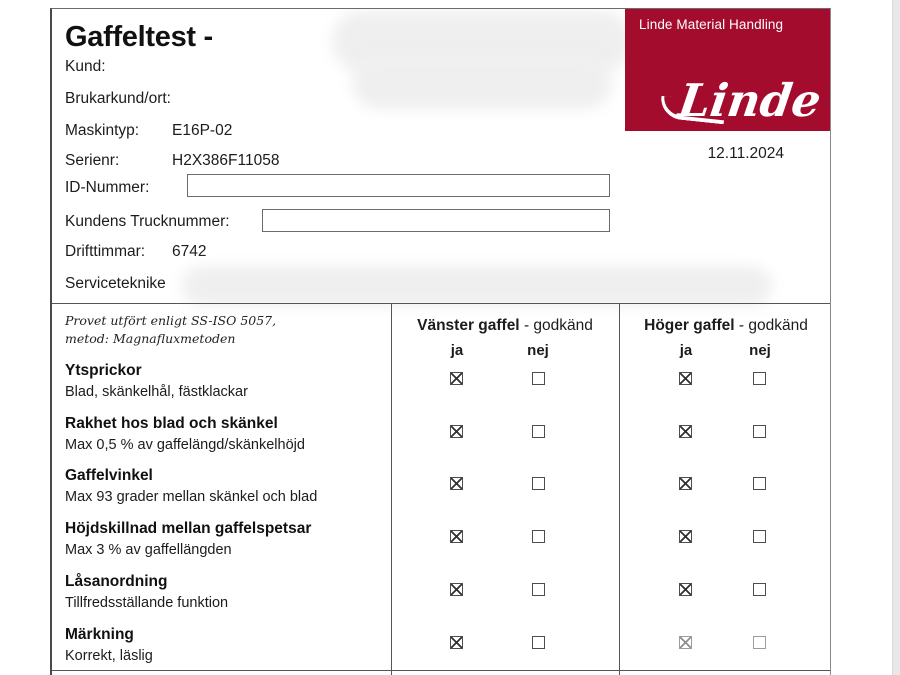  What do you see at coordinates (147, 221) in the screenshot?
I see `trucknummer-label: Kundens Trucknummer:` at bounding box center [147, 221].